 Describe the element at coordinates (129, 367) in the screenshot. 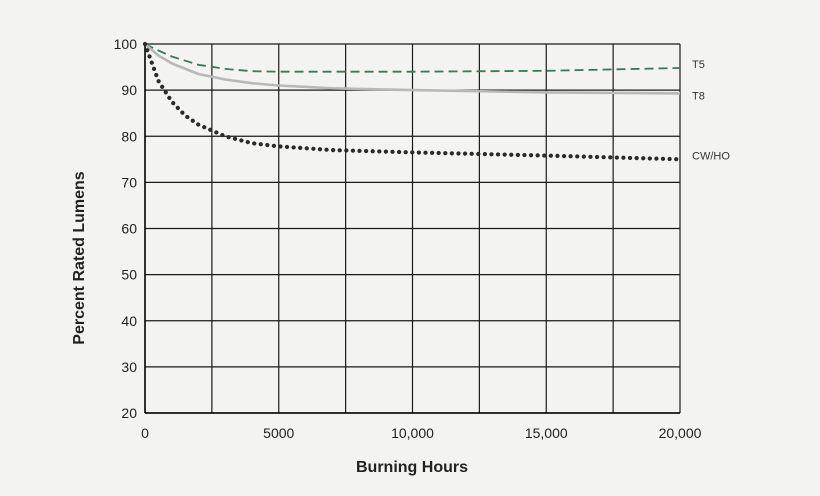

I see `y-tick-label: 30` at that location.